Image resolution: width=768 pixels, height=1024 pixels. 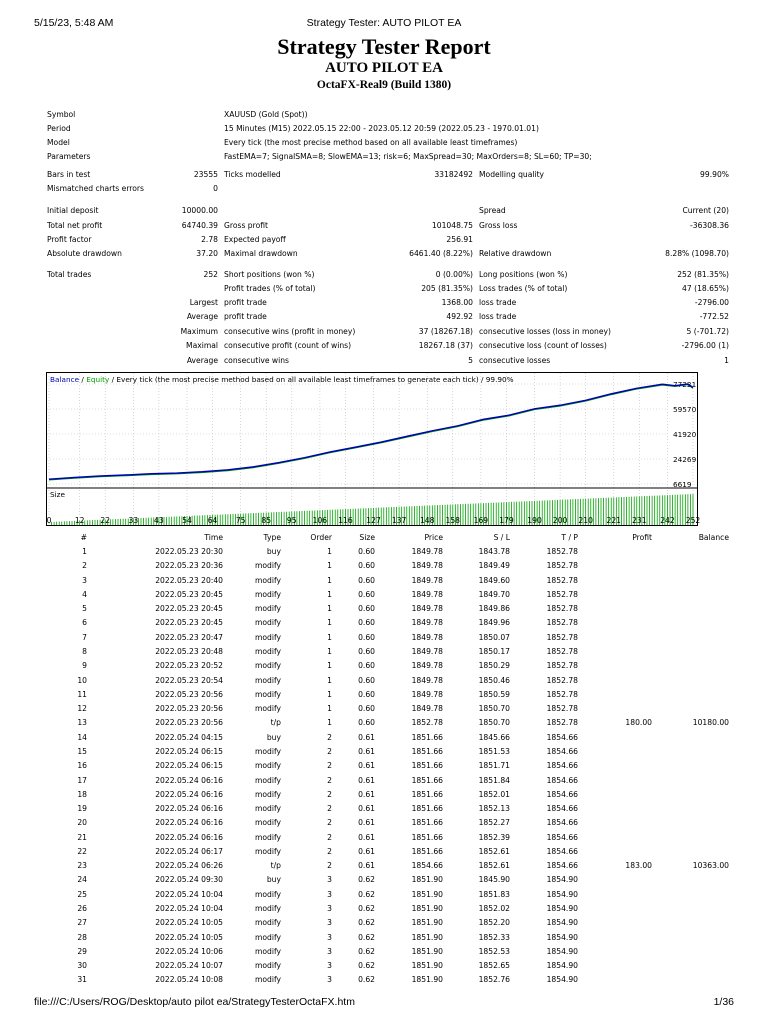 What do you see at coordinates (697, 253) in the screenshot?
I see `rel-drawdown-value: 8.28% (1098.70)` at bounding box center [697, 253].